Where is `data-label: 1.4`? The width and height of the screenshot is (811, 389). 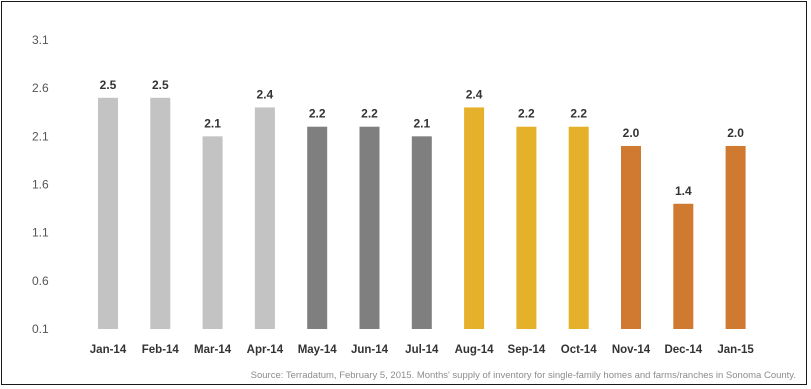
data-label: 1.4 is located at coordinates (683, 191).